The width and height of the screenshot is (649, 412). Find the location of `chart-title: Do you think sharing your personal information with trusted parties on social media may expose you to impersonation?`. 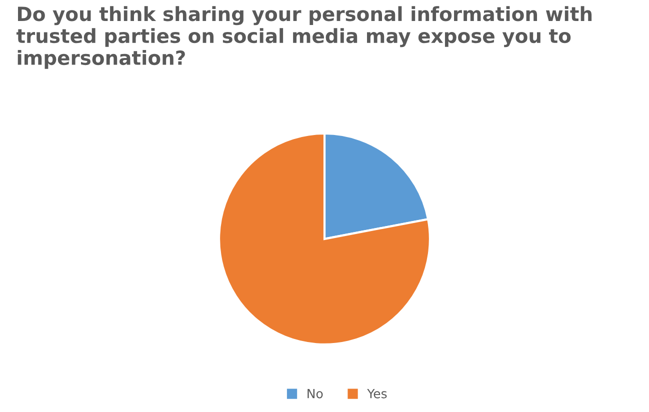

chart-title: Do you think sharing your personal information with trusted parties on social media may expose you to impersonation? is located at coordinates (304, 37).